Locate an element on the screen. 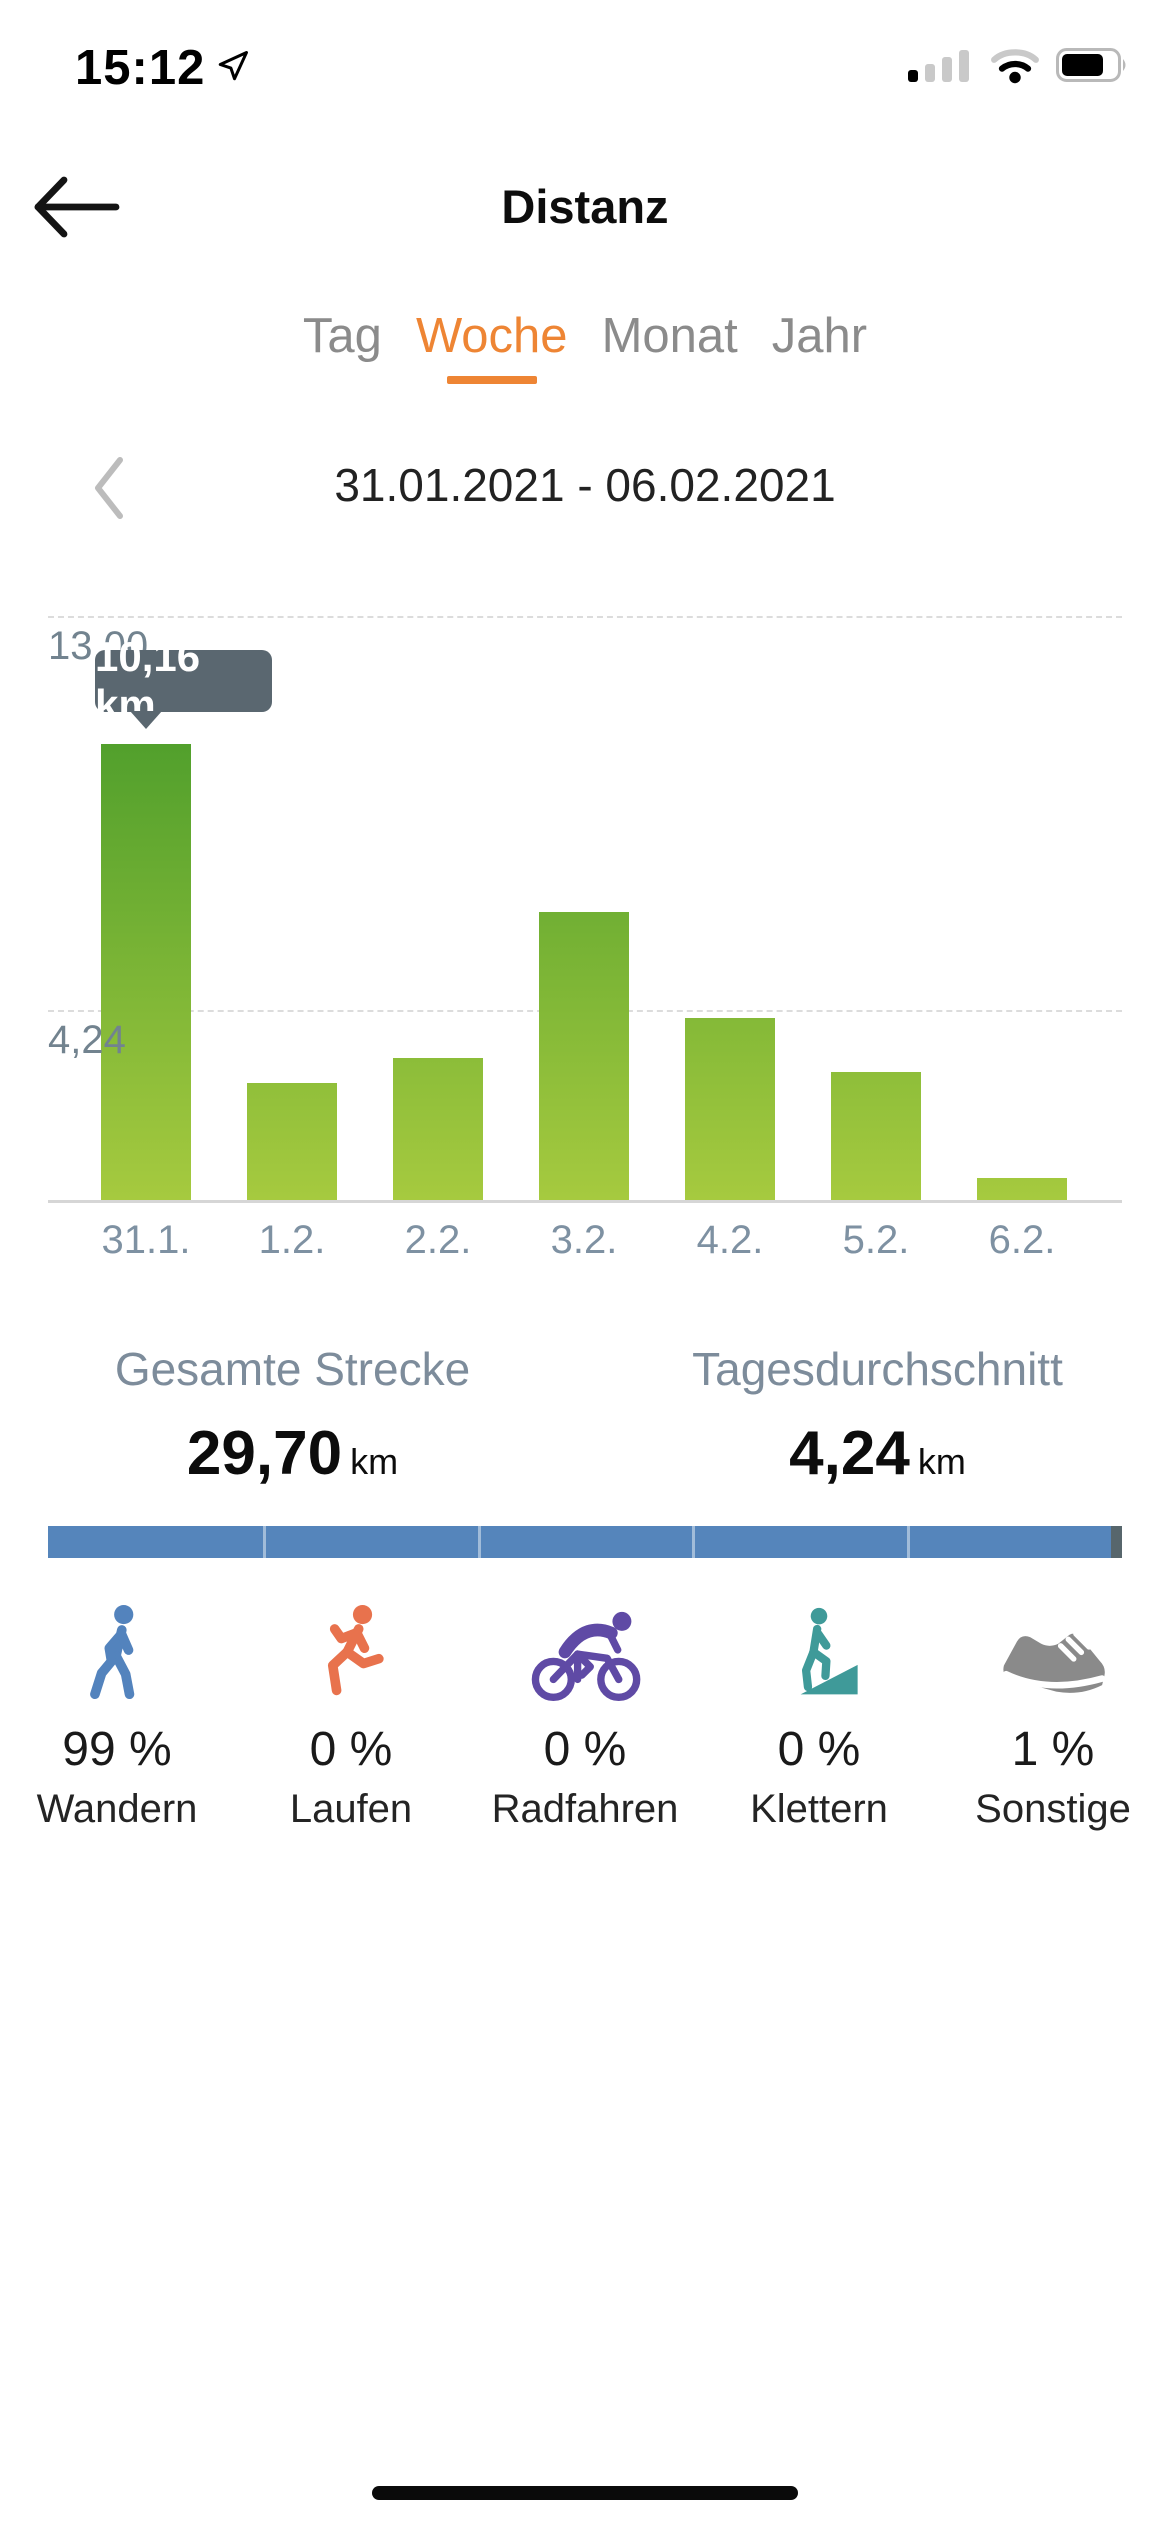 Image resolution: width=1170 pixels, height=2532 pixels. activity-name: Radfahren is located at coordinates (585, 1809).